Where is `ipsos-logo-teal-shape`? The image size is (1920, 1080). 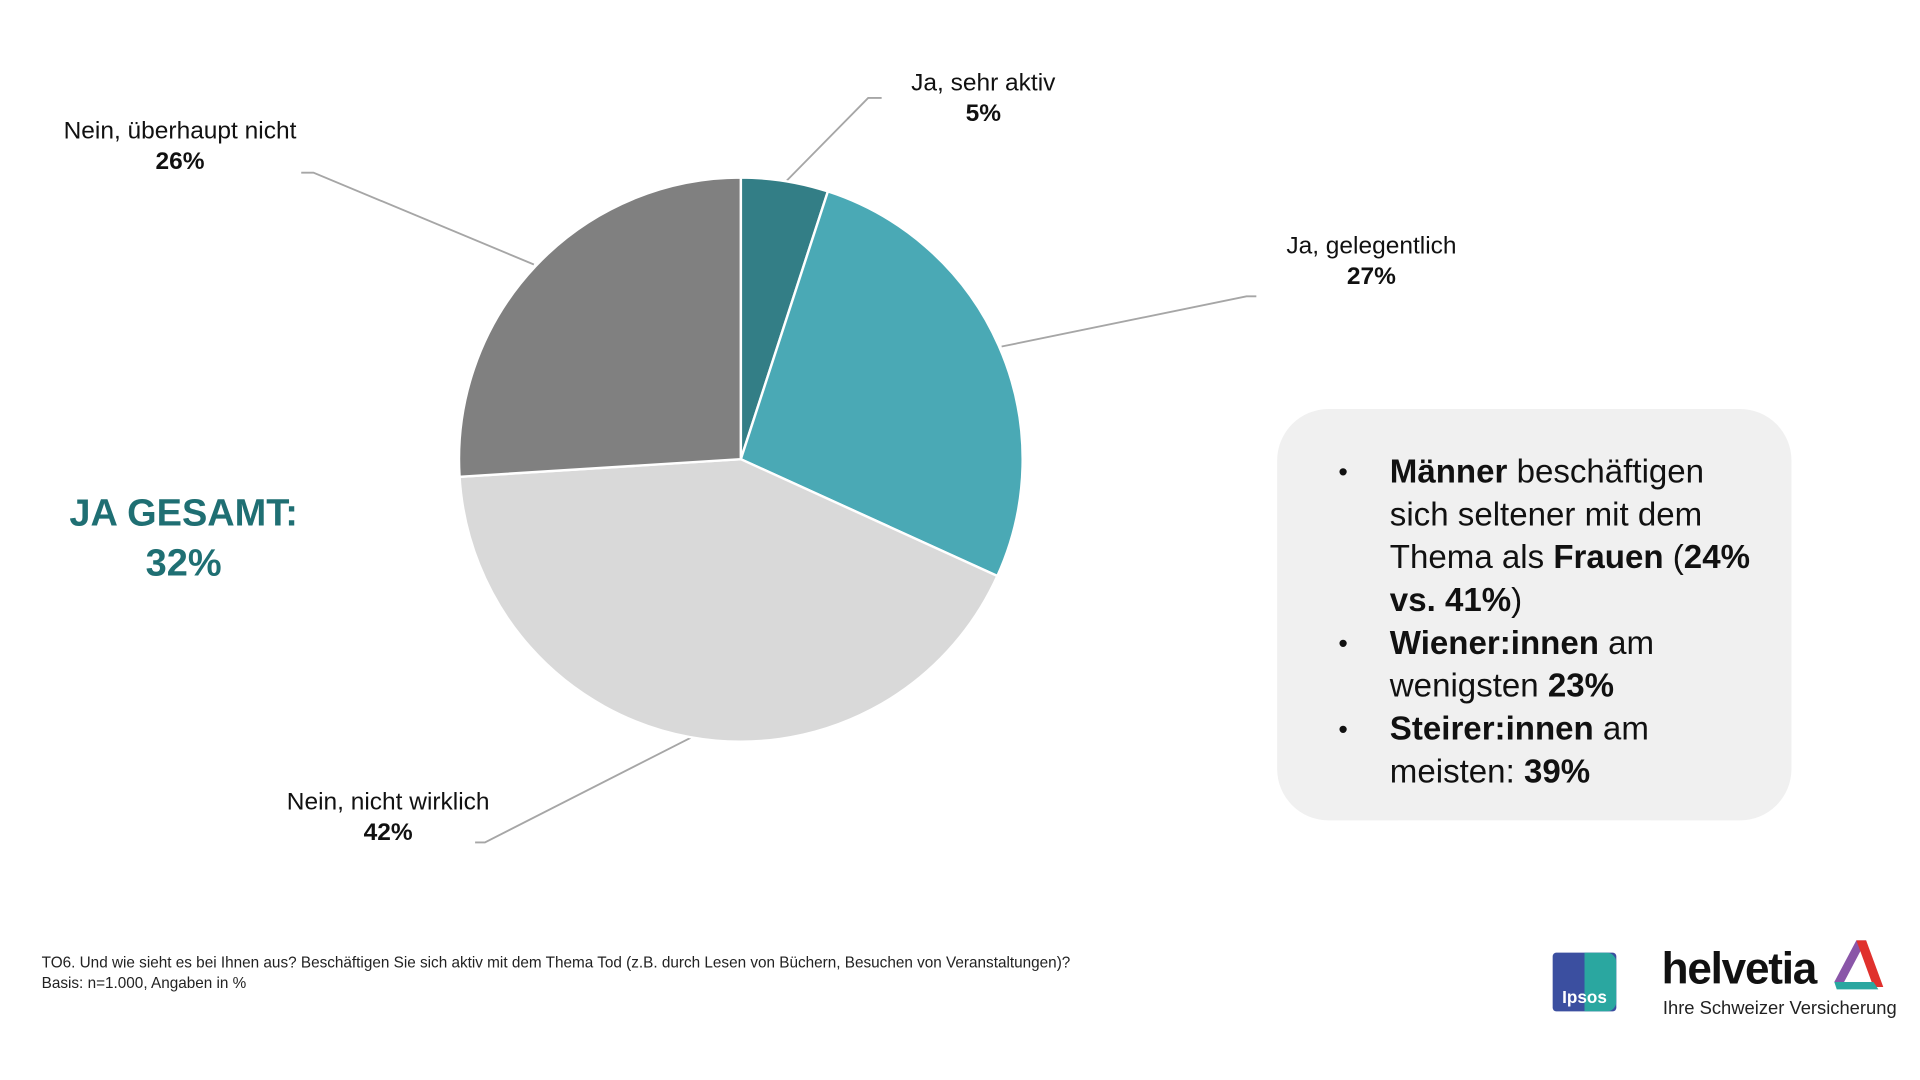 ipsos-logo-teal-shape is located at coordinates (1600, 982).